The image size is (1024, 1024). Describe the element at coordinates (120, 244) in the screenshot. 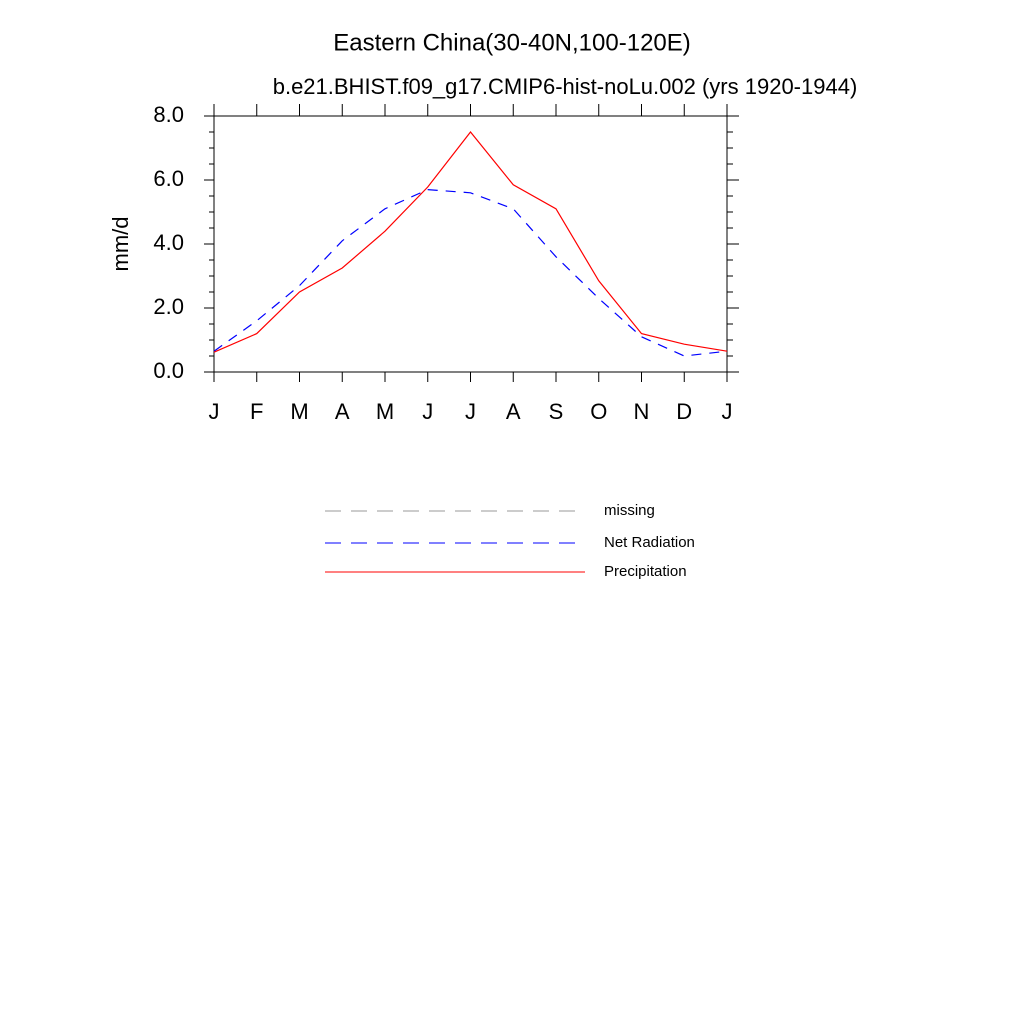

I see `y-axis-label: mm/d` at that location.